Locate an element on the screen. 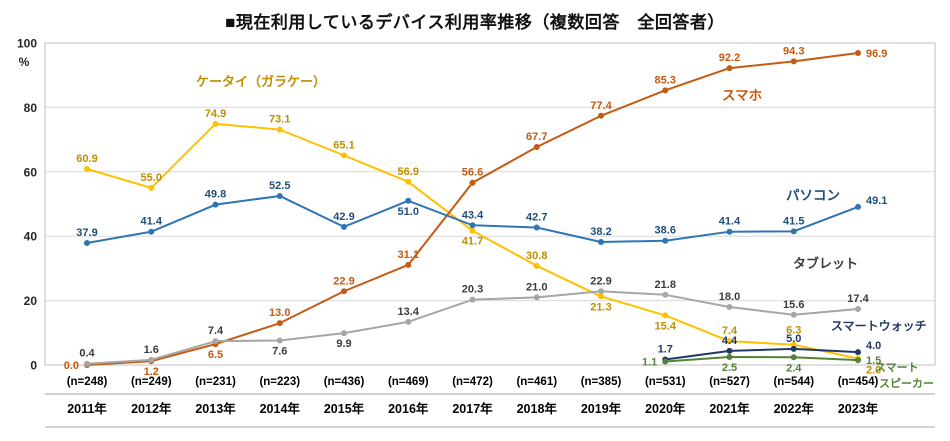 The width and height of the screenshot is (950, 441). x-label-2017: 2017年 is located at coordinates (472, 408).